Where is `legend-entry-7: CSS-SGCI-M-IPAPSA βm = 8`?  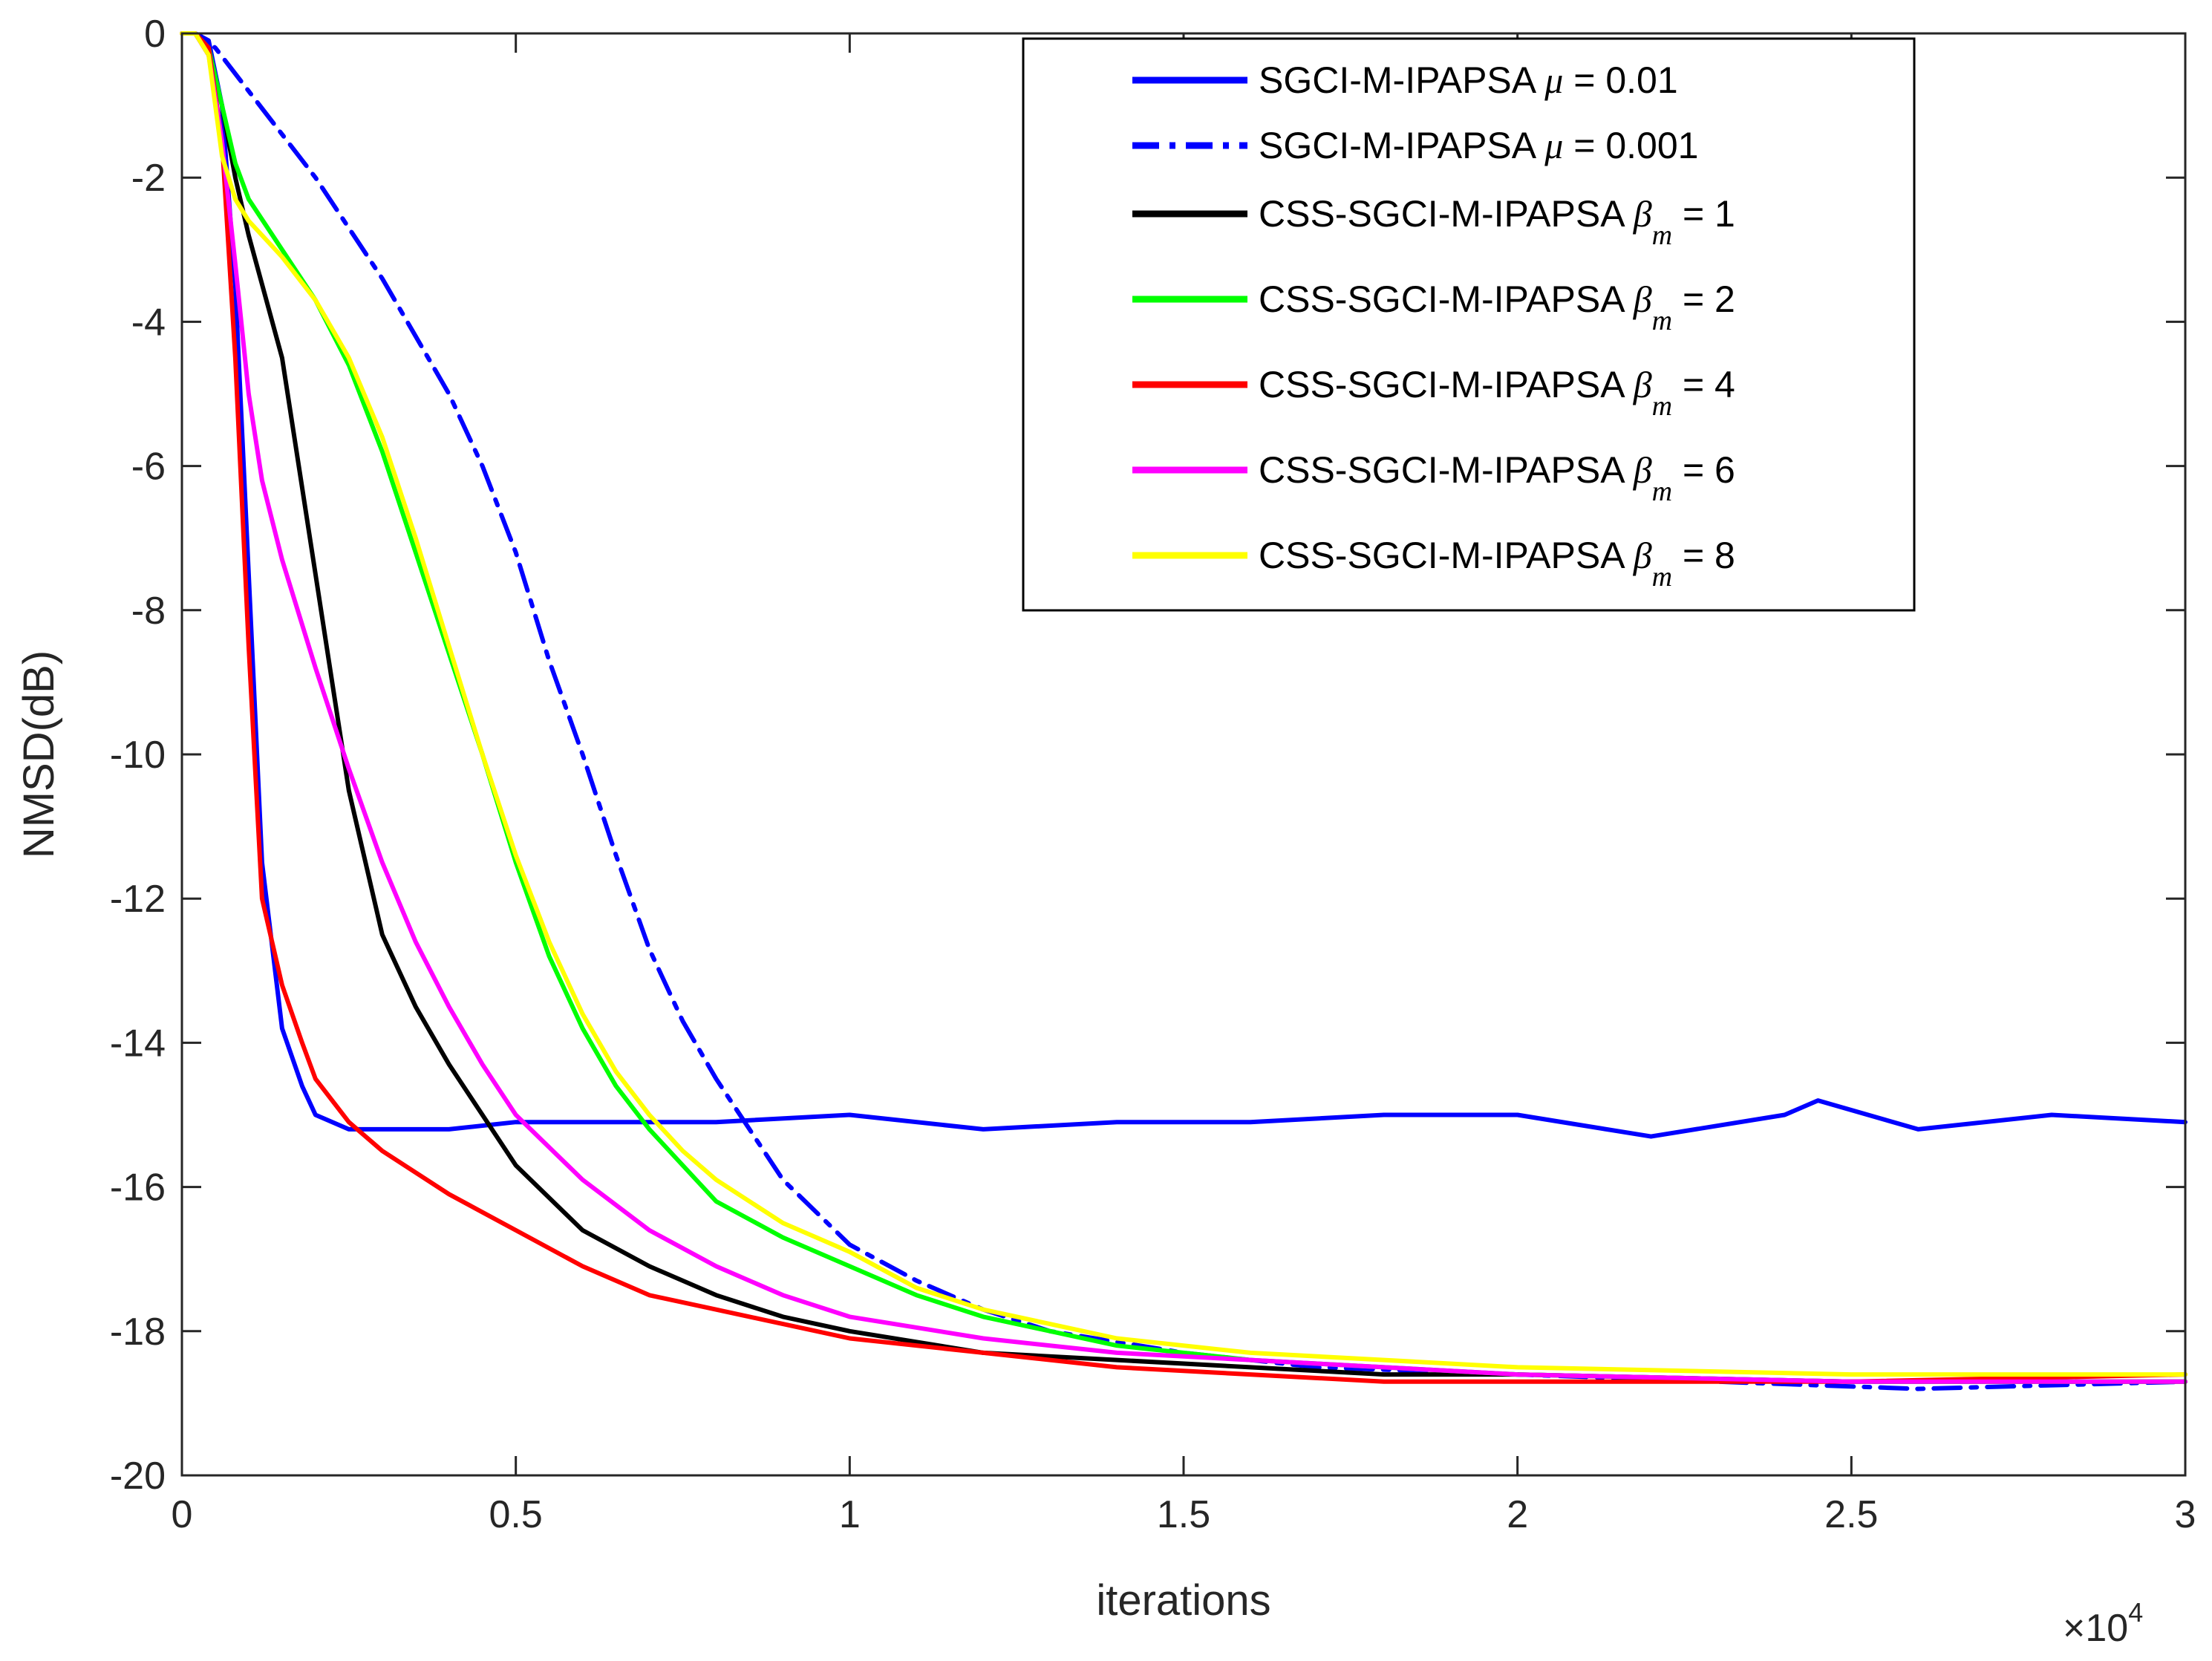
legend-entry-7: CSS-SGCI-M-IPAPSA βm = 8 is located at coordinates (1433, 564).